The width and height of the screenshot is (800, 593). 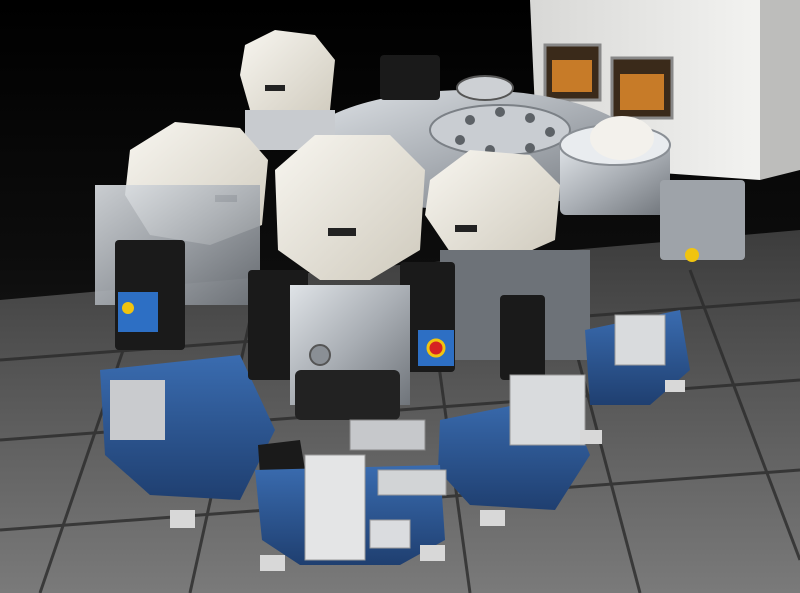 What do you see at coordinates (287, 90) in the screenshot?
I see `process-module-back` at bounding box center [287, 90].